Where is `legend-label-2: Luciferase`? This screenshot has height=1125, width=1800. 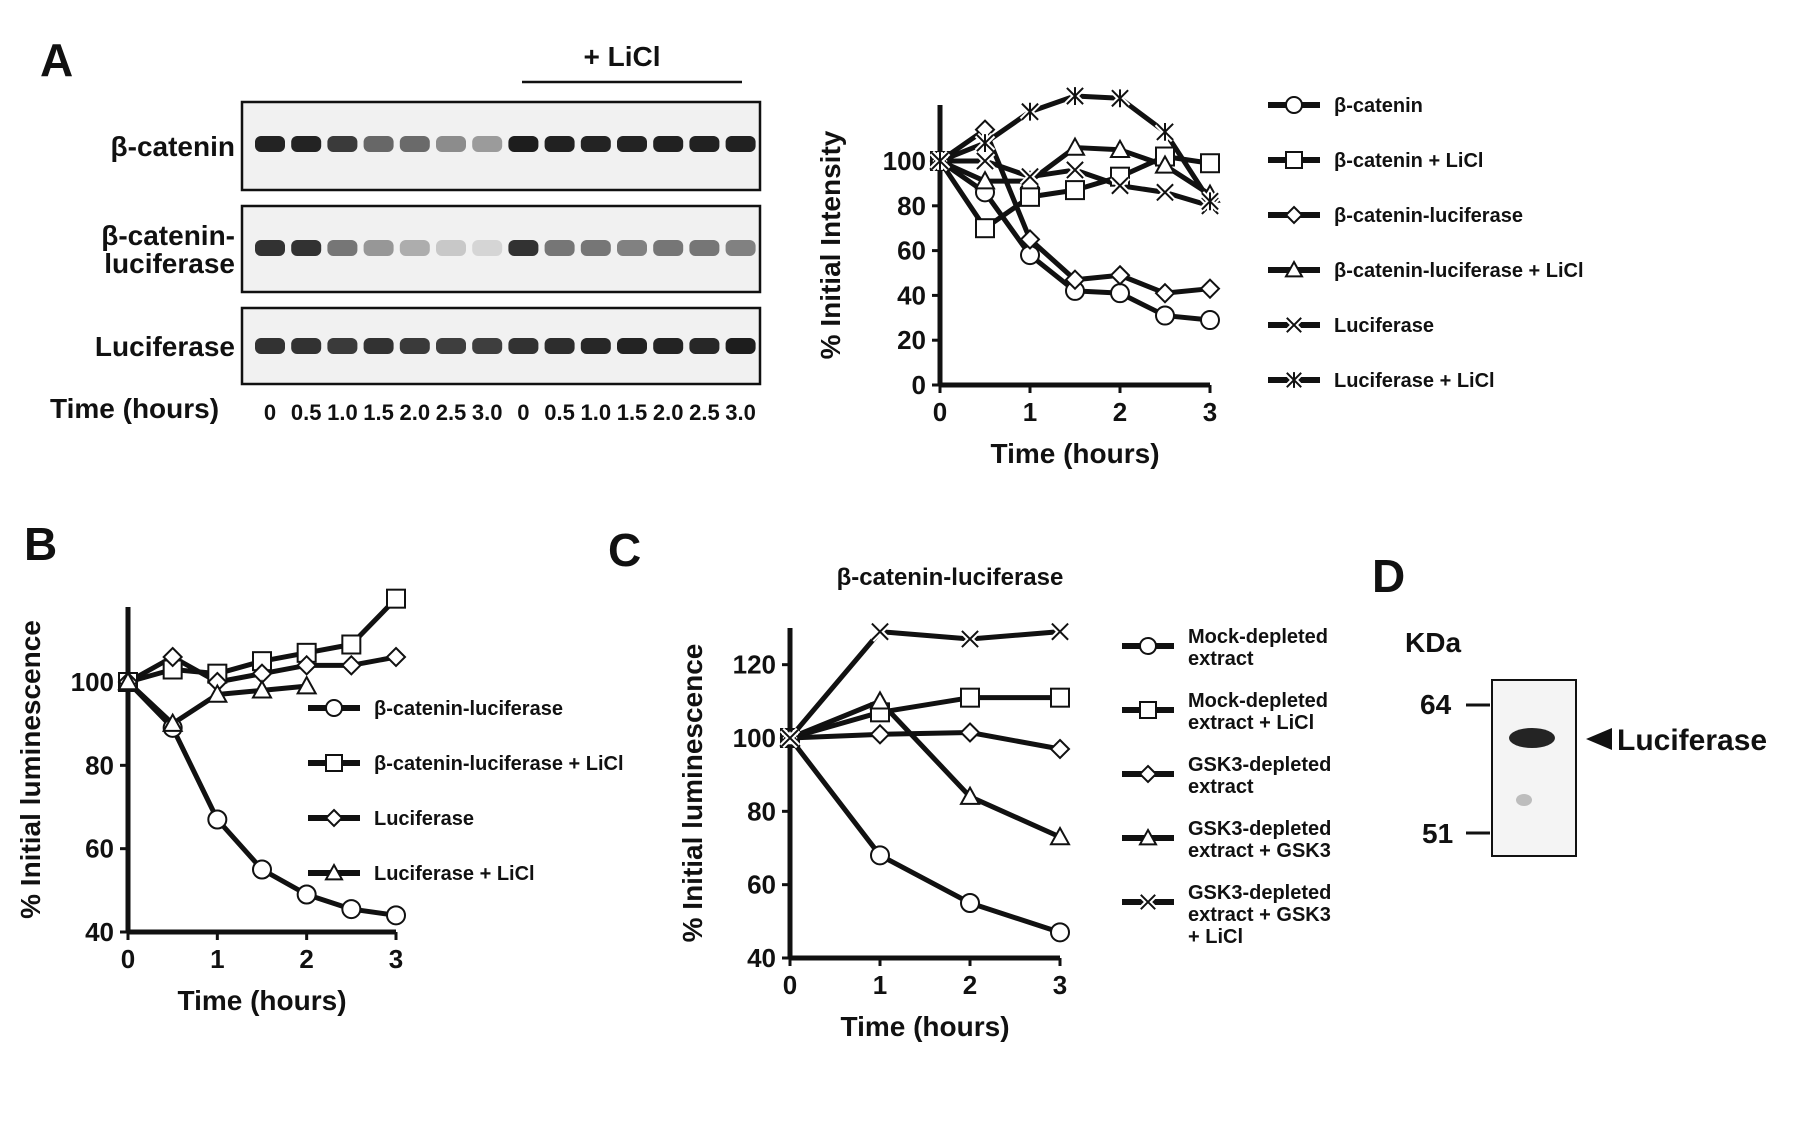 legend-label-2: Luciferase is located at coordinates (424, 819).